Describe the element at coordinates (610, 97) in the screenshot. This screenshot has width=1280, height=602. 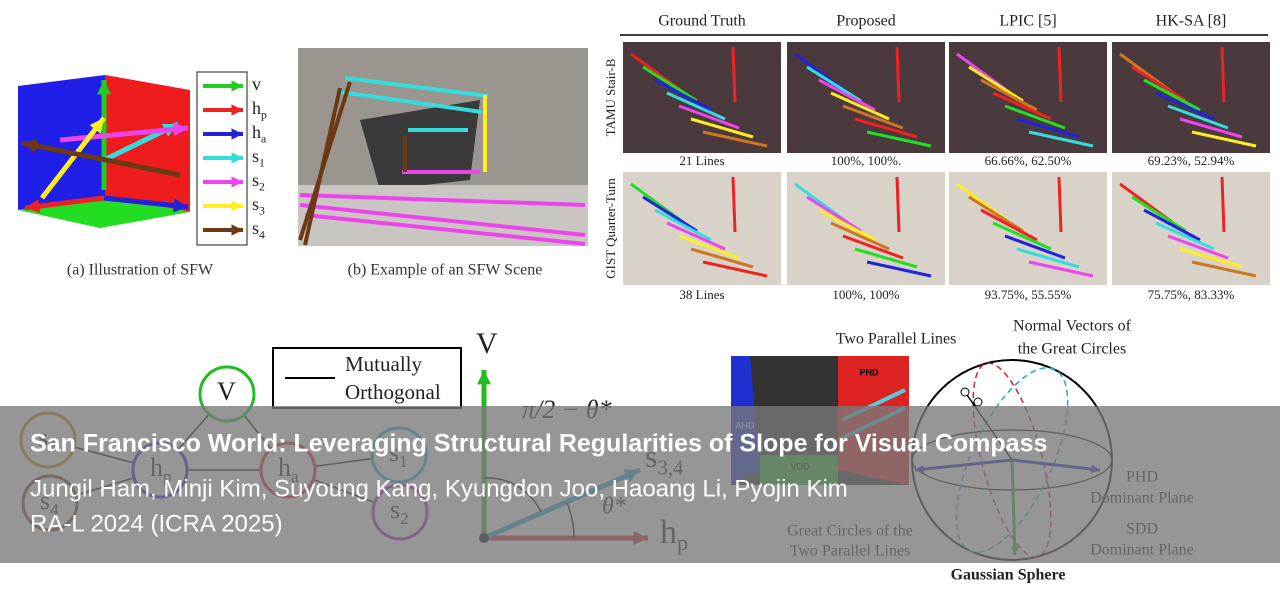
I see `row-label: TAMU Stair-B` at that location.